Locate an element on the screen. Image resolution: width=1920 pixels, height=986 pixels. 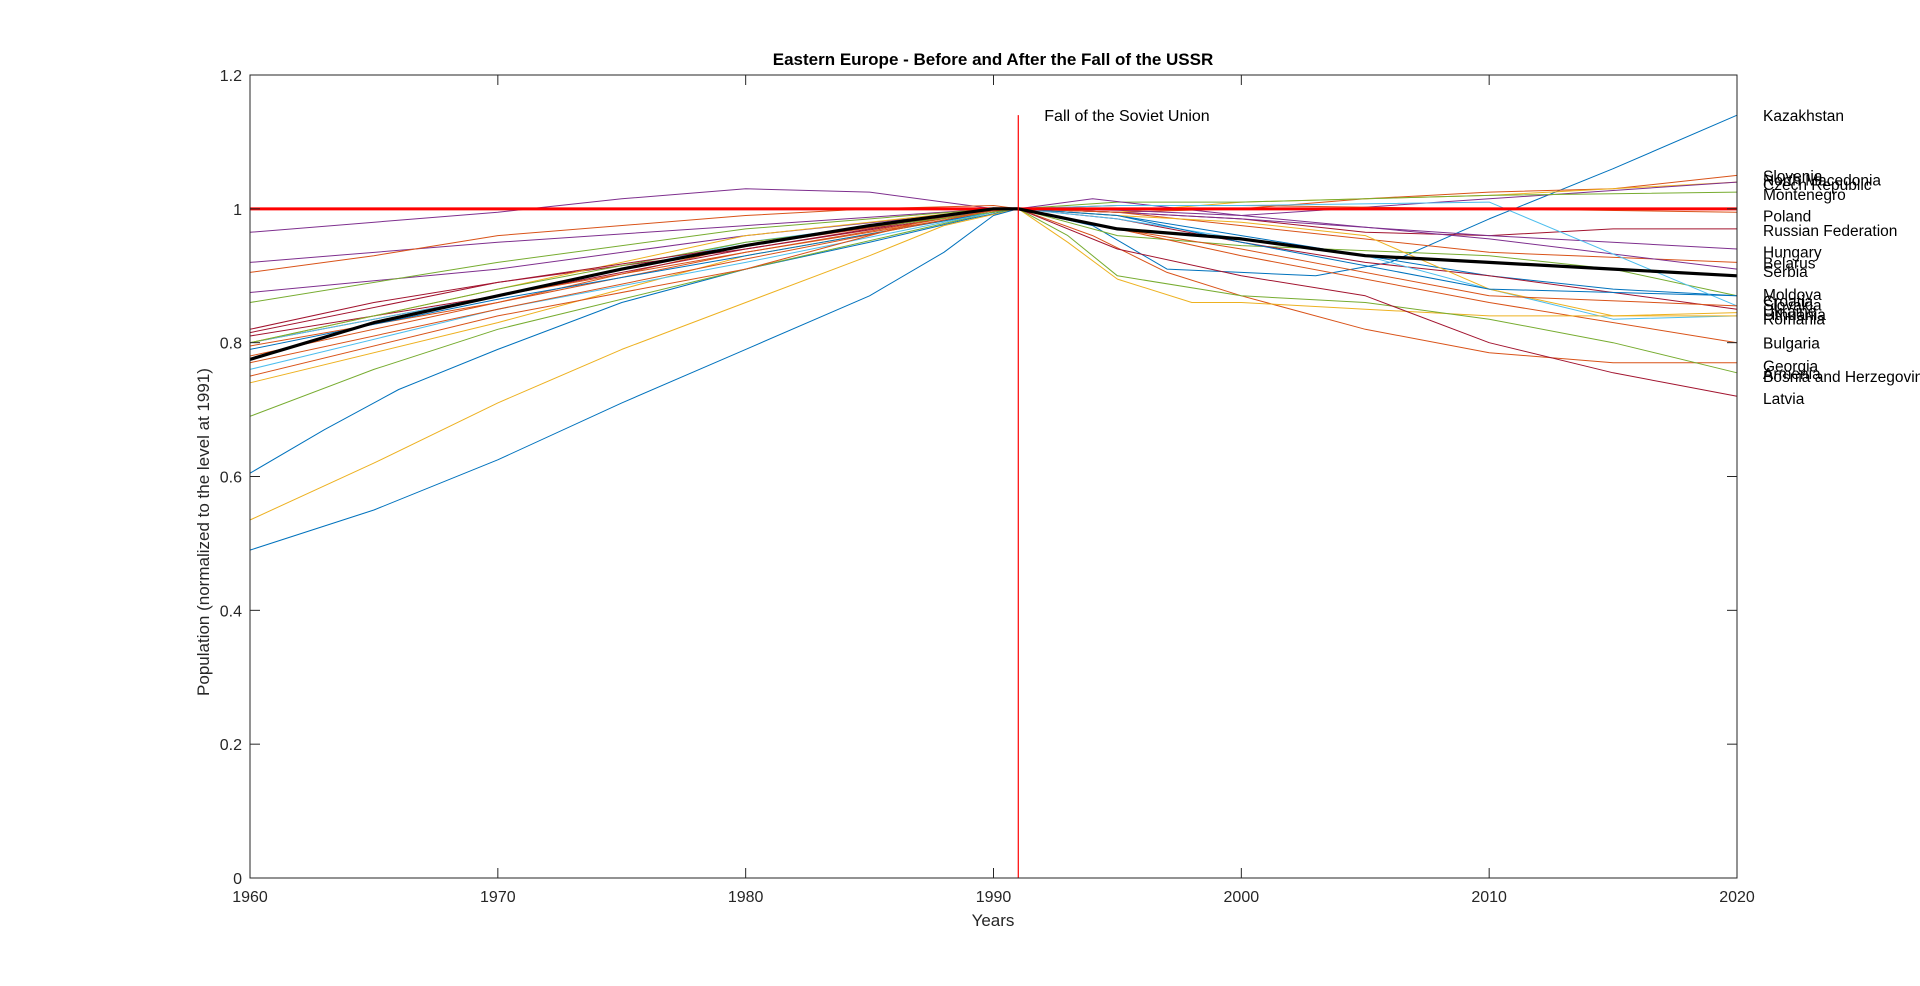
y-tick-label: 0 is located at coordinates (237, 879).